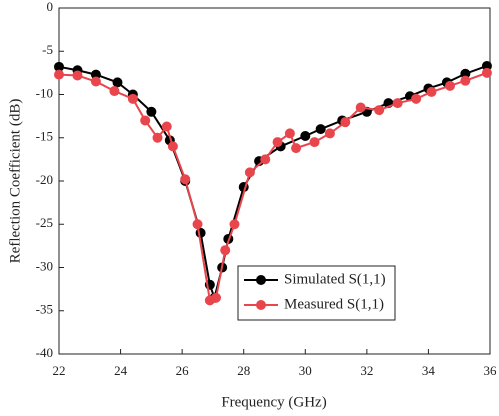 The width and height of the screenshot is (499, 416). What do you see at coordinates (316, 293) in the screenshot?
I see `legend-box` at bounding box center [316, 293].